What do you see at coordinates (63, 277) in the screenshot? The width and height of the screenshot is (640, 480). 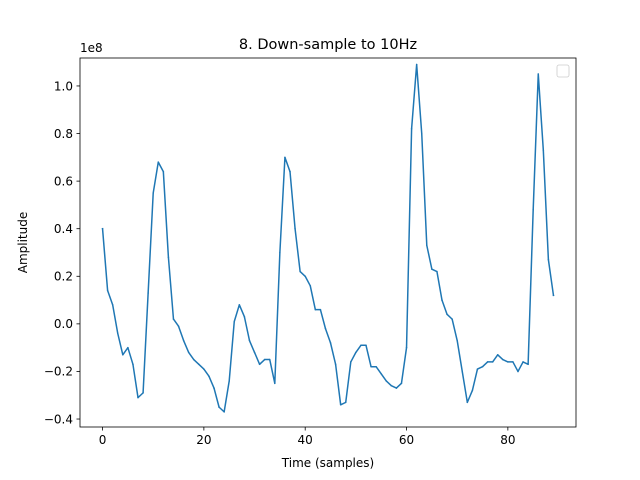 I see `y-tick-label: 0.2` at bounding box center [63, 277].